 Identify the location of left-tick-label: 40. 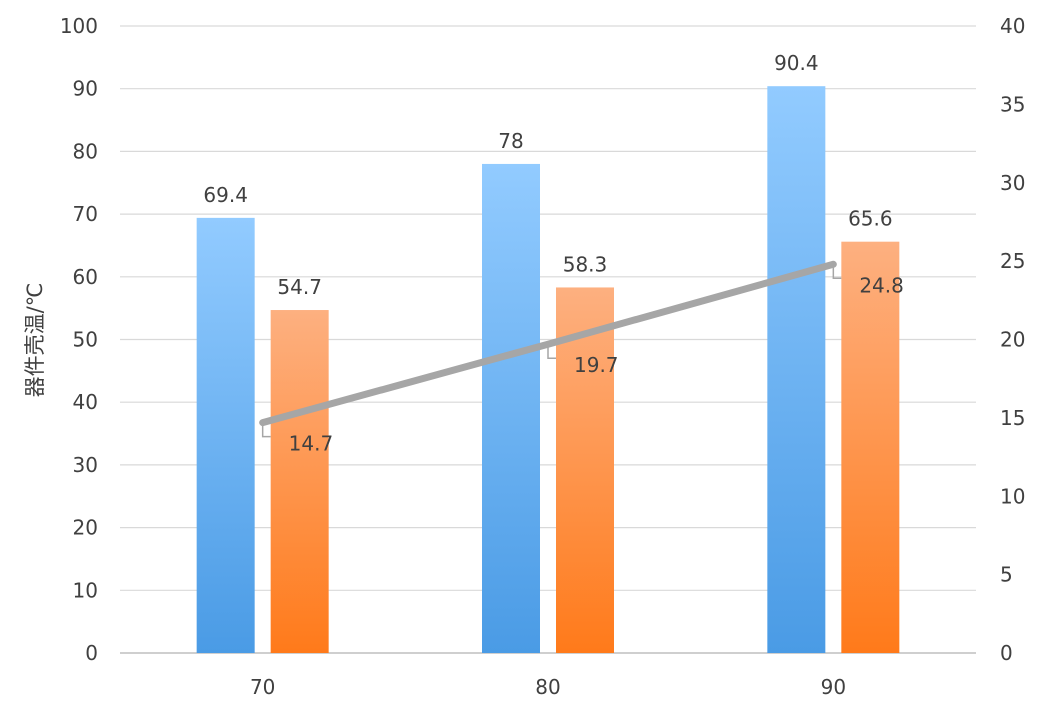
(85, 402).